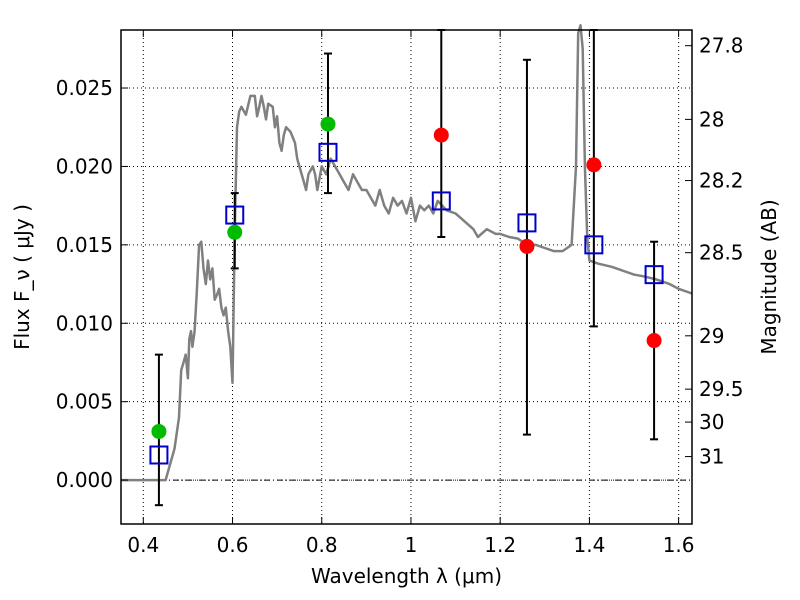  I want to click on y2-tick-label-5: 29.5, so click(721, 389).